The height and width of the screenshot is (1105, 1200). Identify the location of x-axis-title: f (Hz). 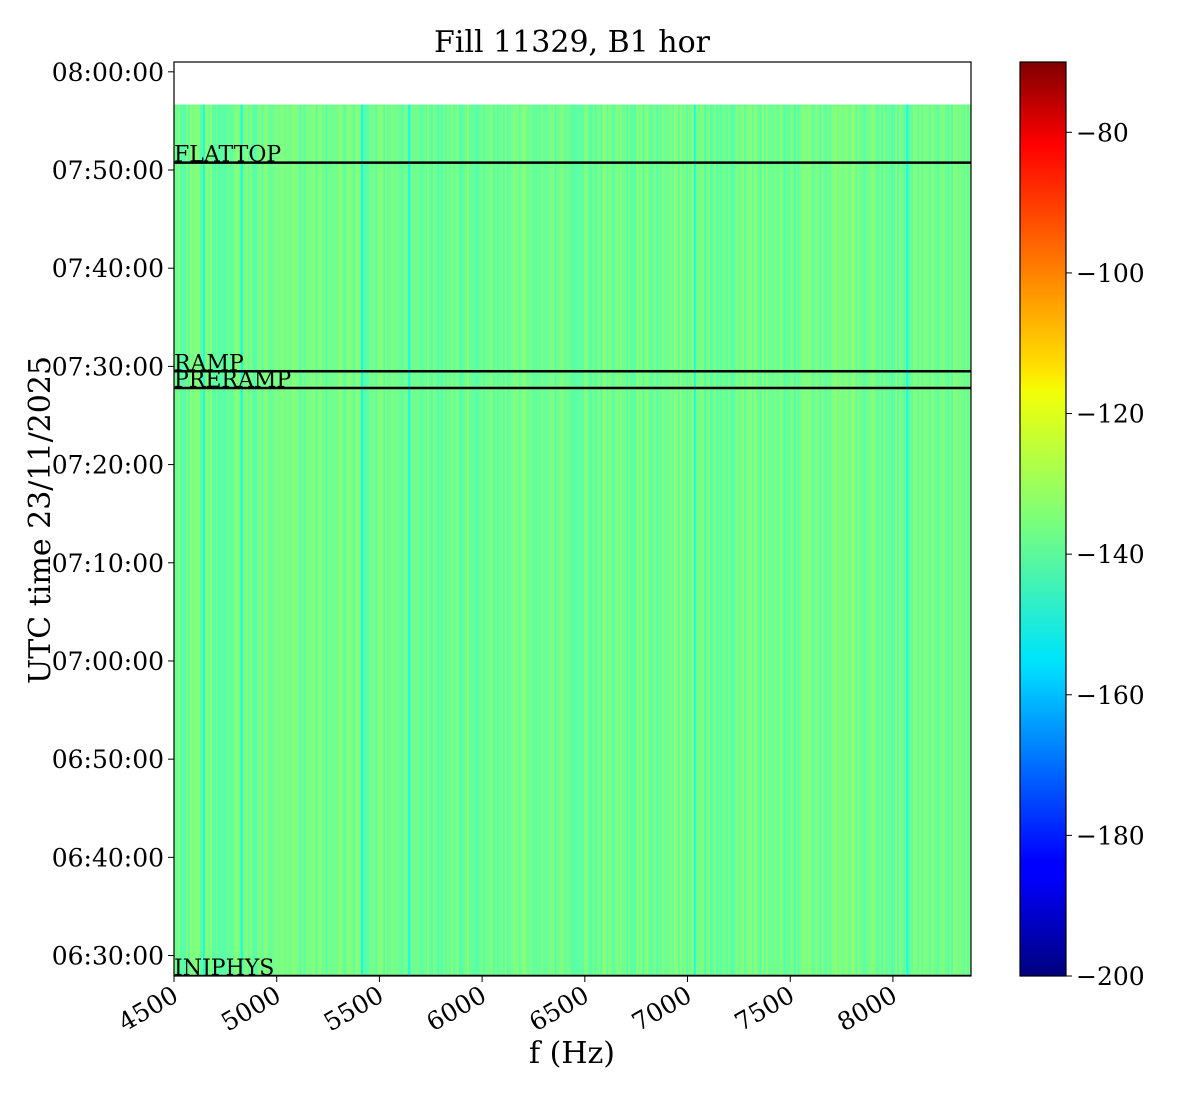
(572, 1053).